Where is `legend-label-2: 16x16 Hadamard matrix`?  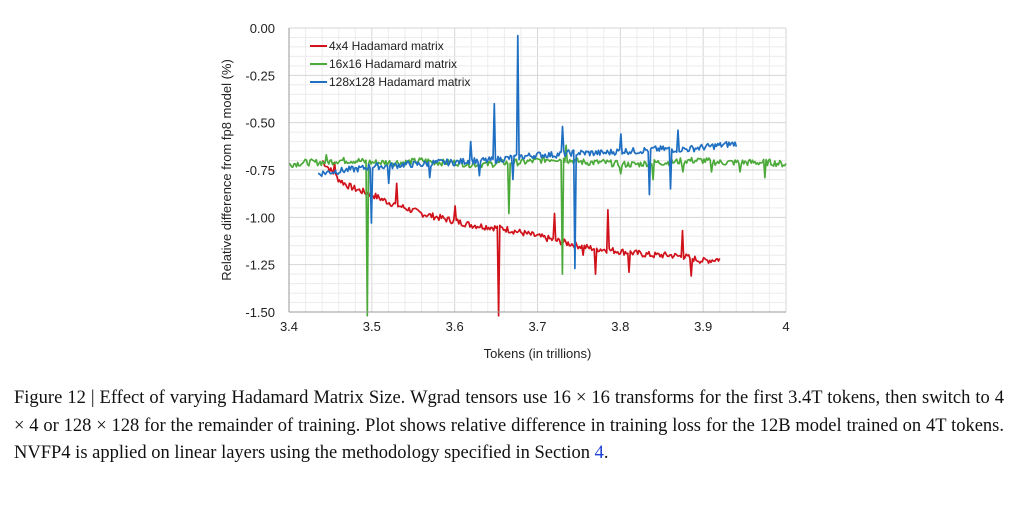
legend-label-2: 16x16 Hadamard matrix is located at coordinates (393, 64).